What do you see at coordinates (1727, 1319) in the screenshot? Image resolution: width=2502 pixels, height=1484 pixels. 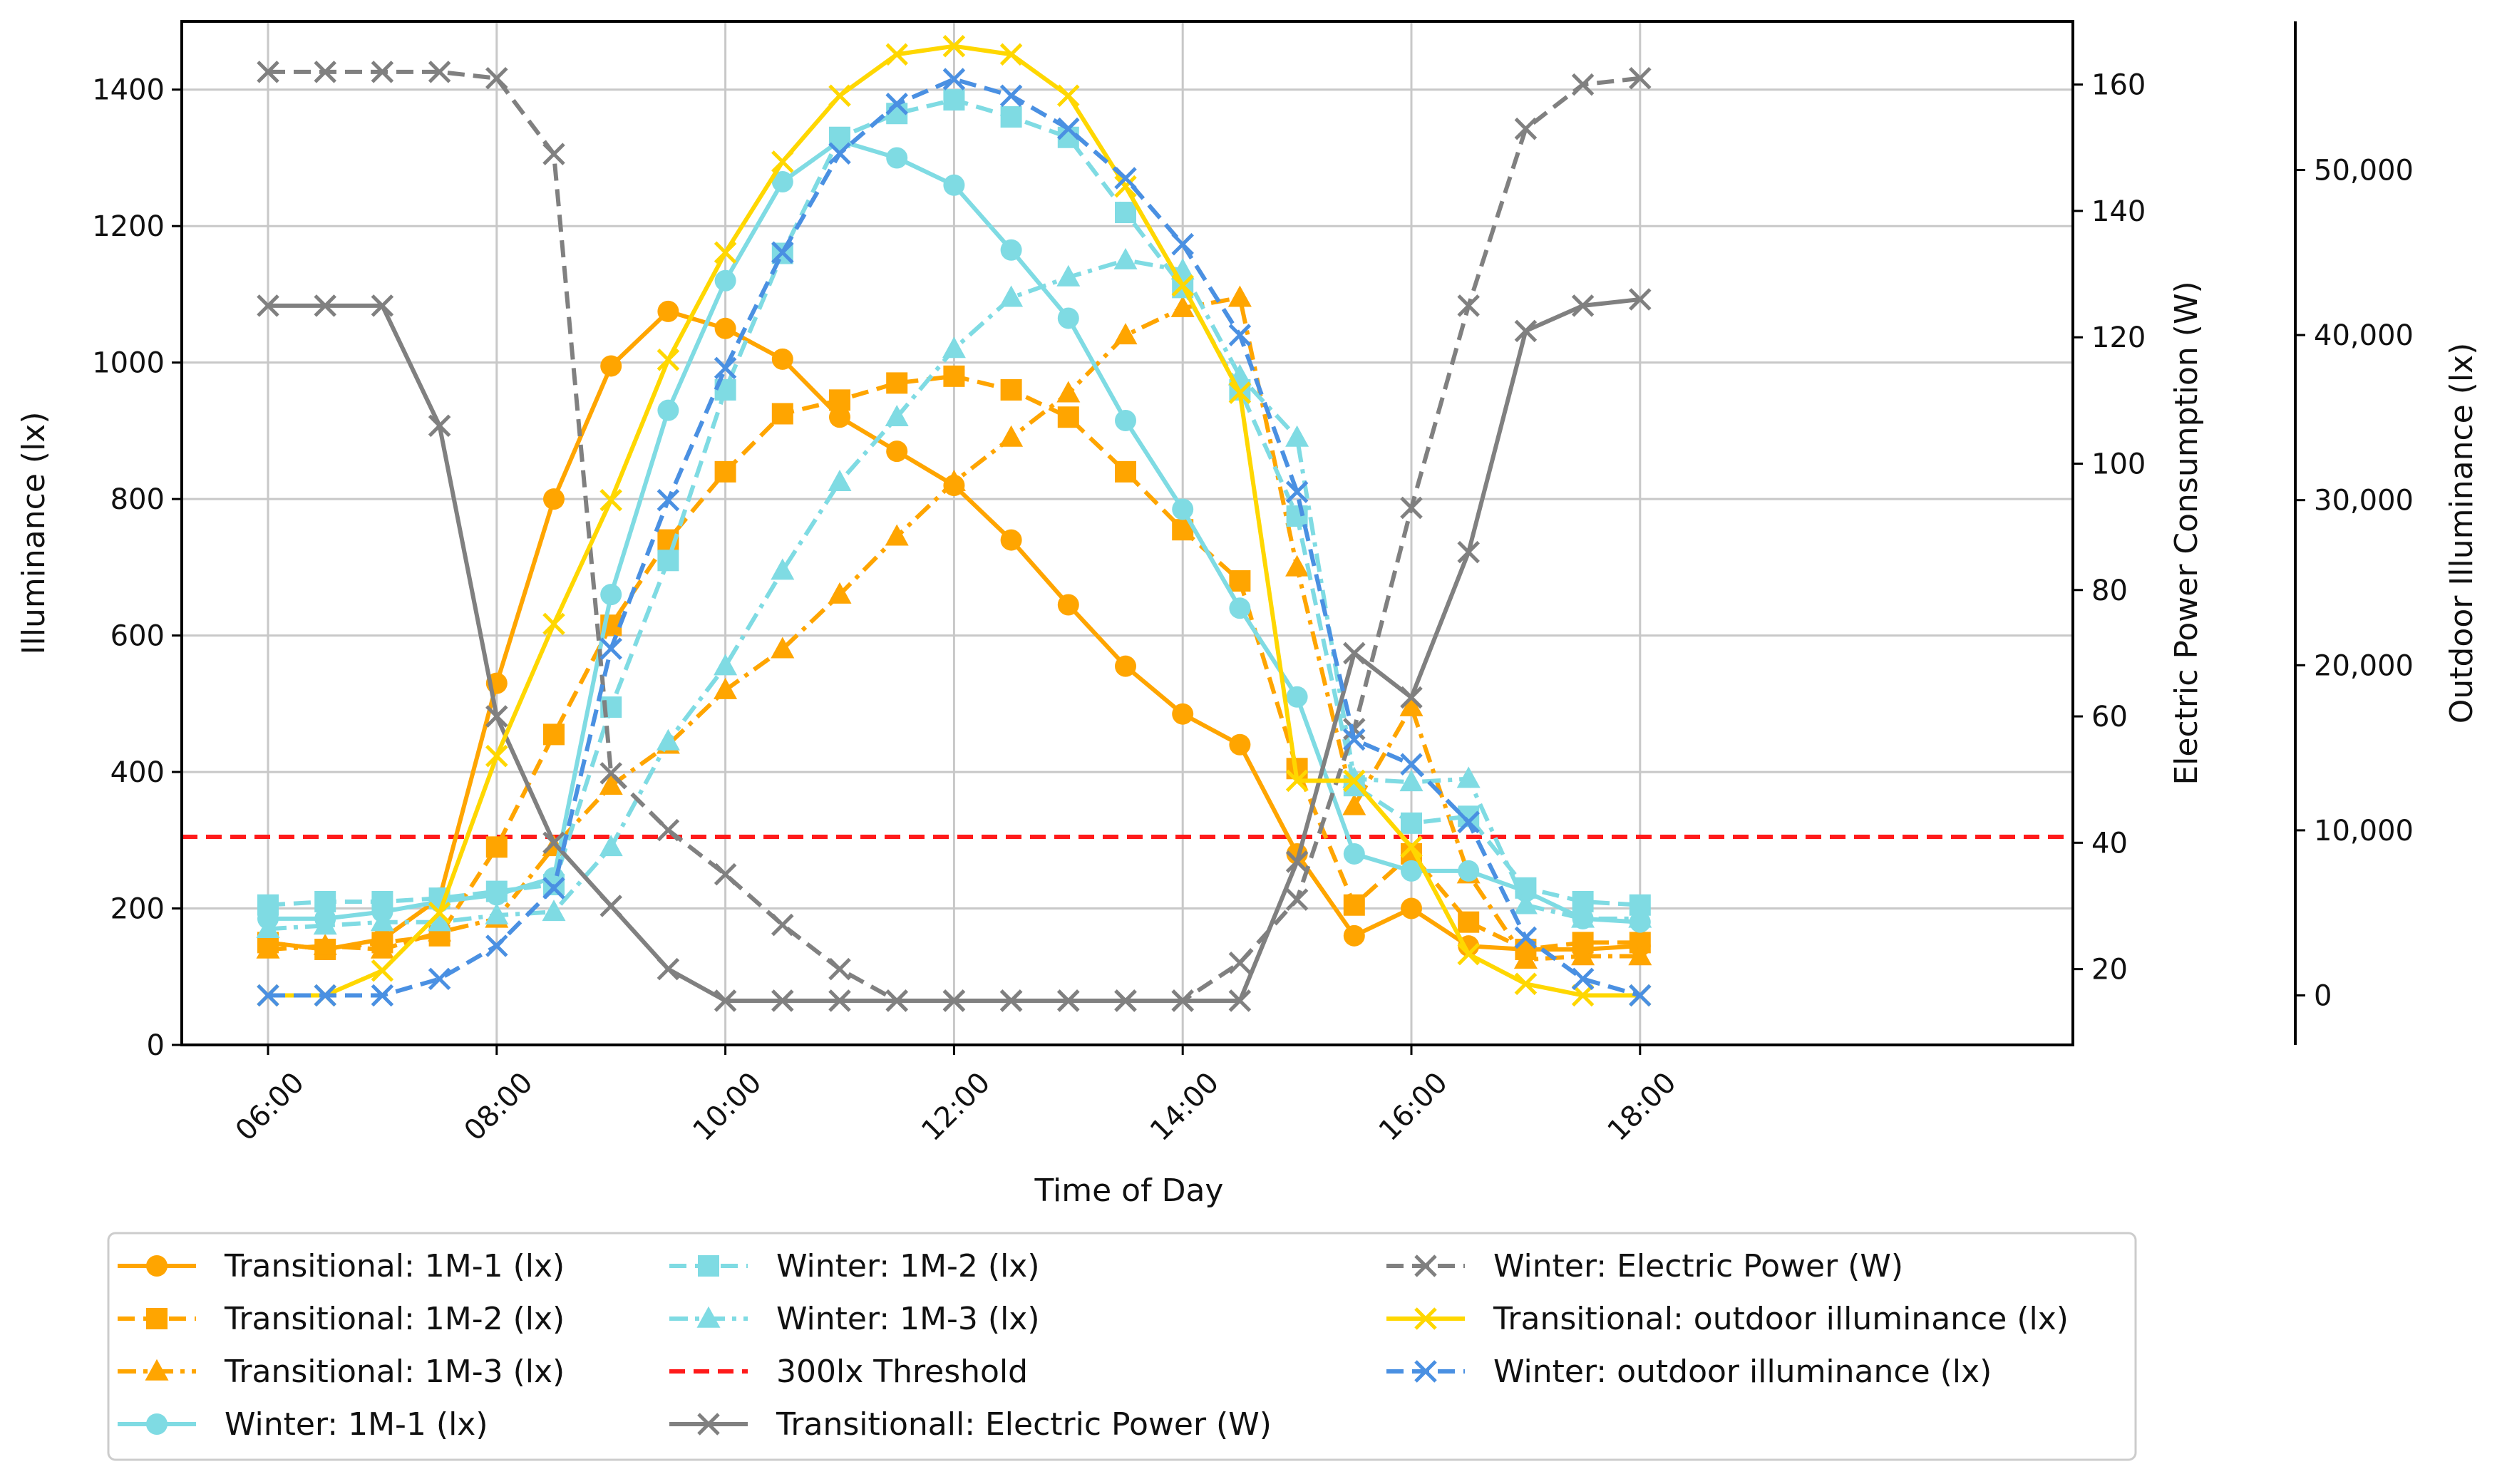 I see `legend-item: Transitional: outdoor illuminance (lx)` at bounding box center [1727, 1319].